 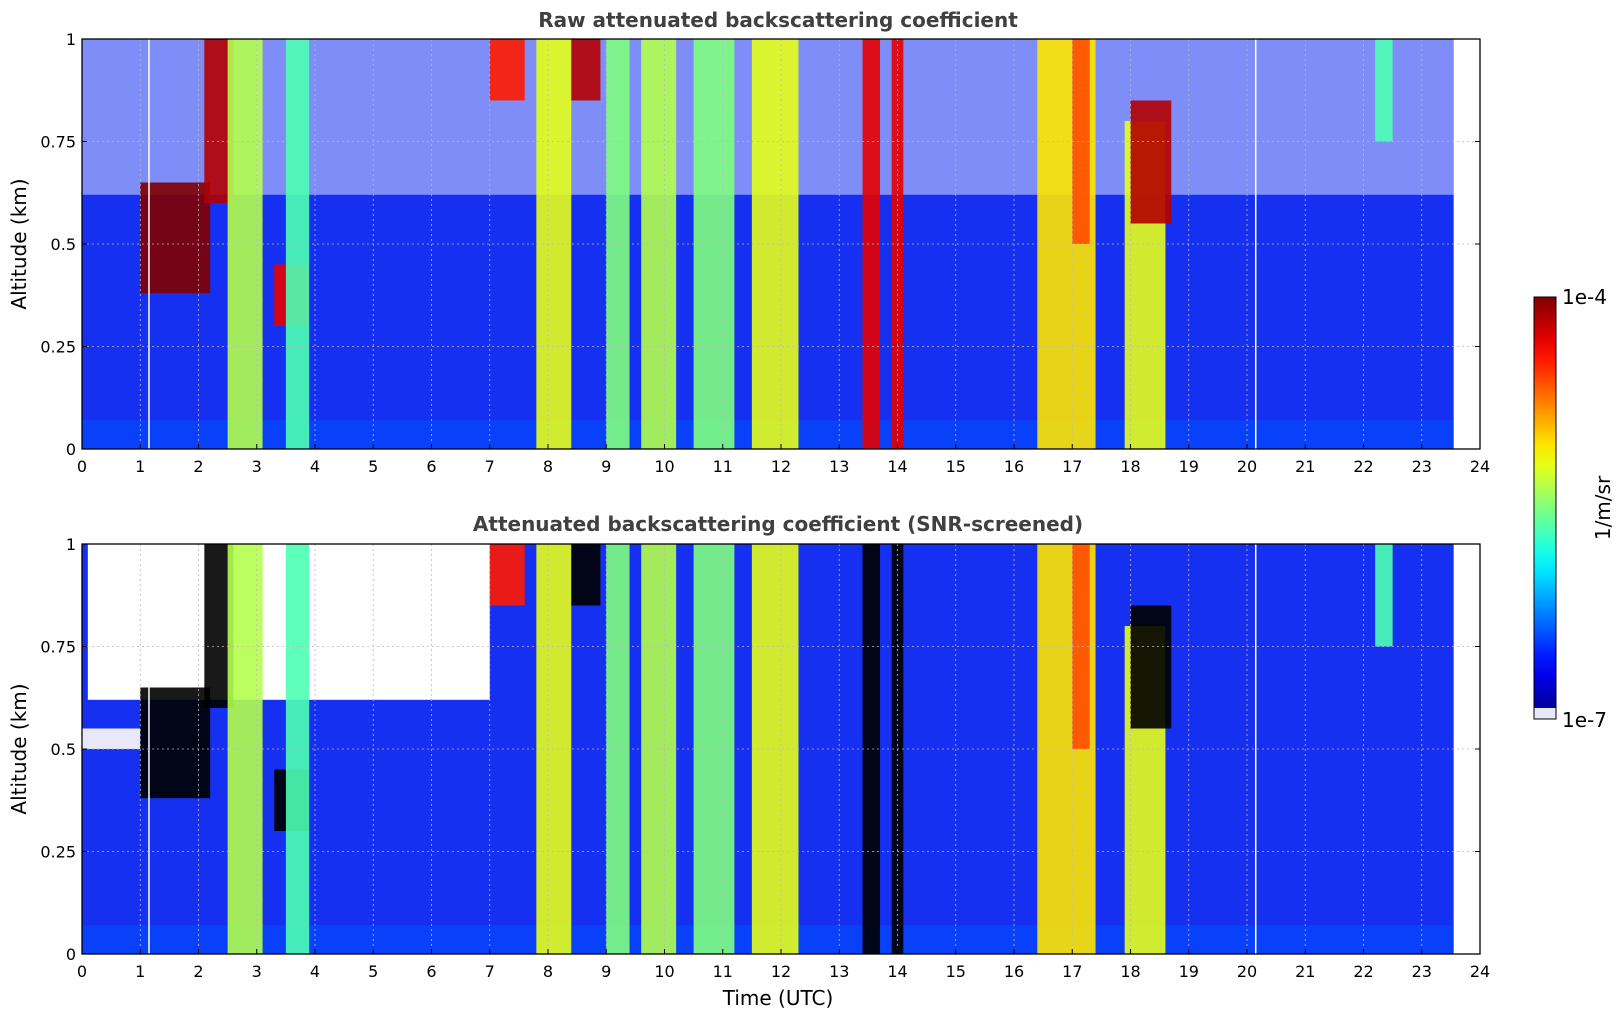 I want to click on colorbar-max-label: 1e-4, so click(x=1584, y=297).